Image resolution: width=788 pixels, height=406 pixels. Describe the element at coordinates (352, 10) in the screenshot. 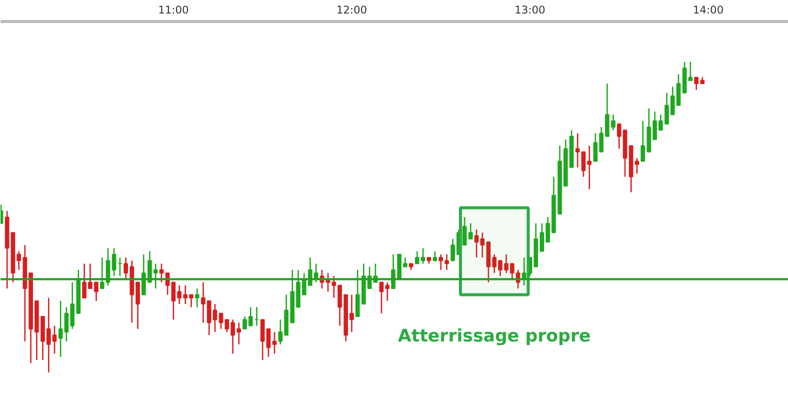

I see `x-tick-label: 12:00` at that location.